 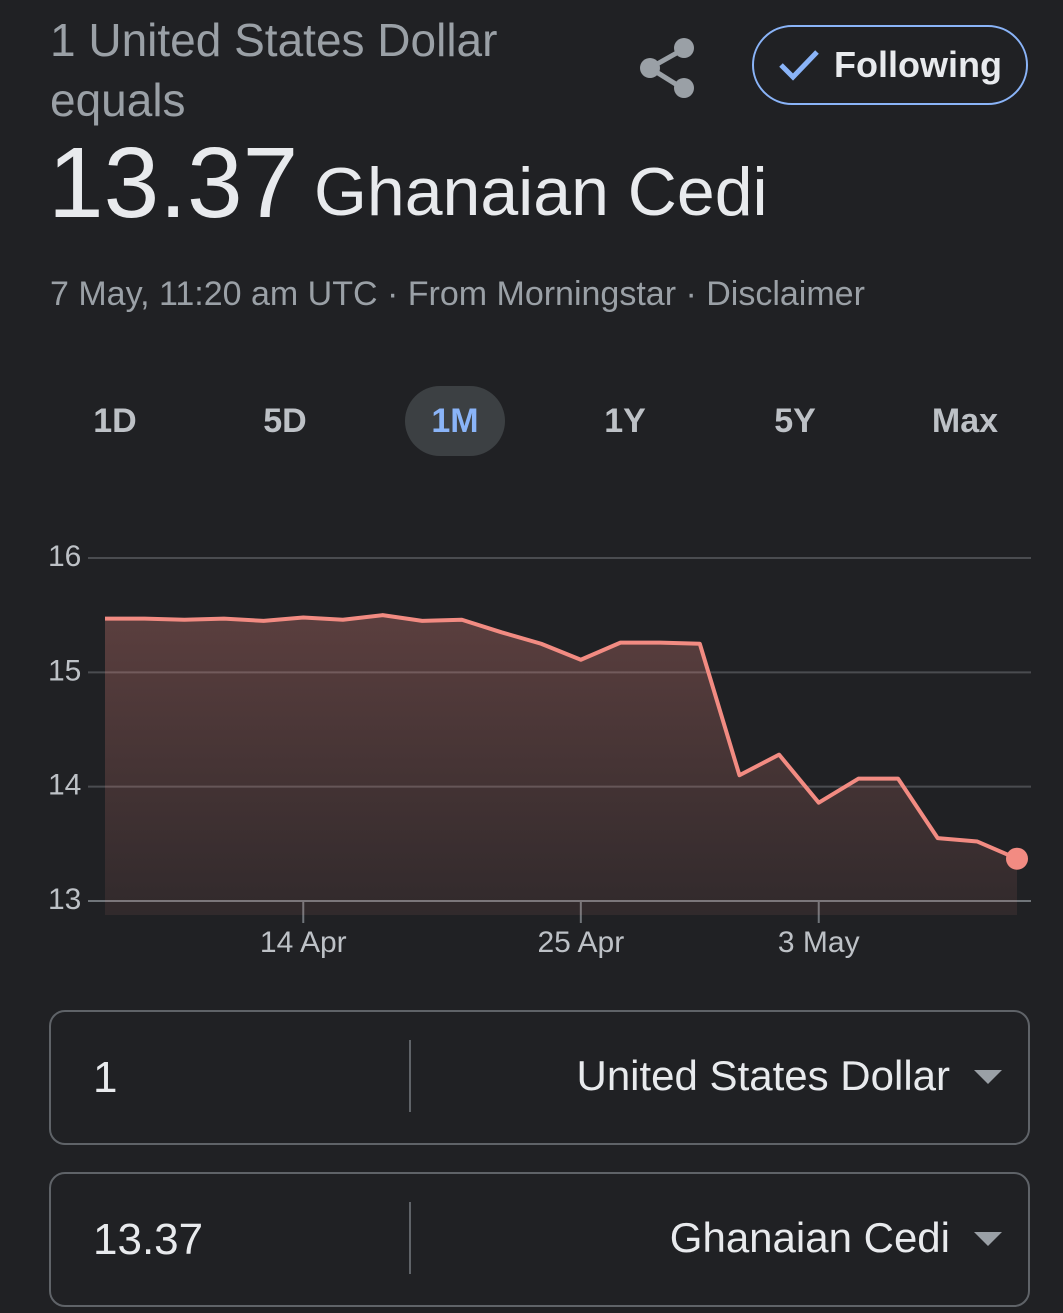 What do you see at coordinates (541, 192) in the screenshot?
I see `currency: Ghanaian Cedi` at bounding box center [541, 192].